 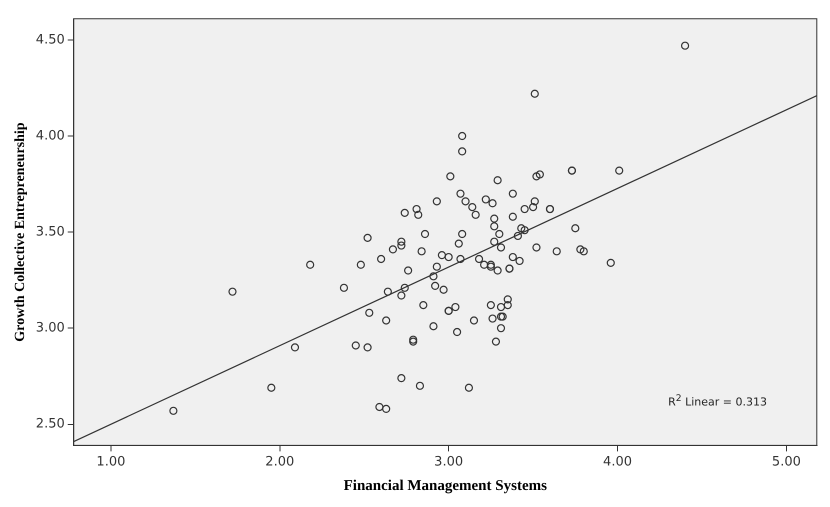 I want to click on x-tick-label: 3.00, so click(x=449, y=462).